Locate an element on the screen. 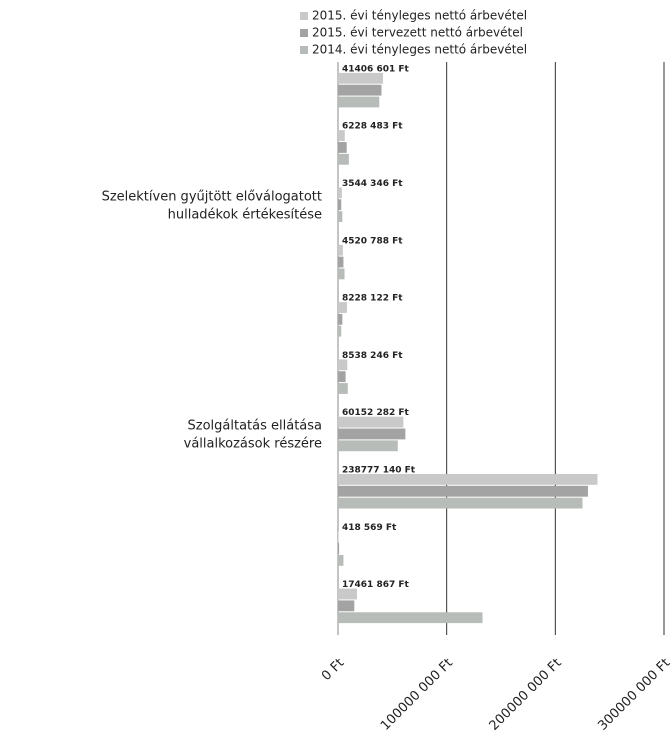 The image size is (672, 733). data-label: 3544 346 Ft is located at coordinates (372, 184).